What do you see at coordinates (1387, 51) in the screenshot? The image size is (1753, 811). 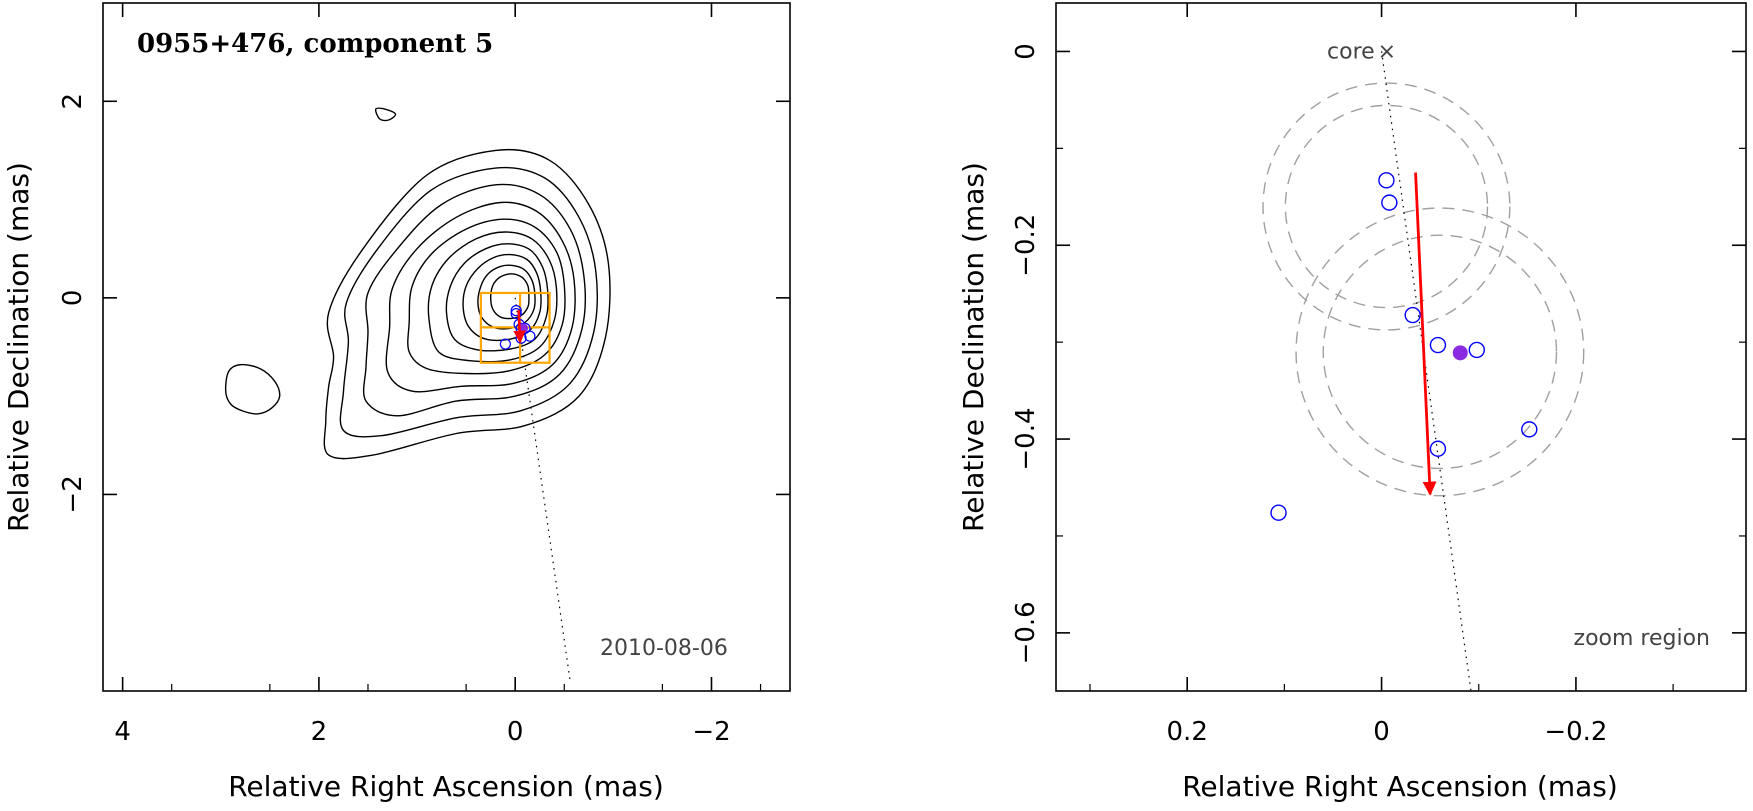 I see `core-marker-icon: ×` at bounding box center [1387, 51].